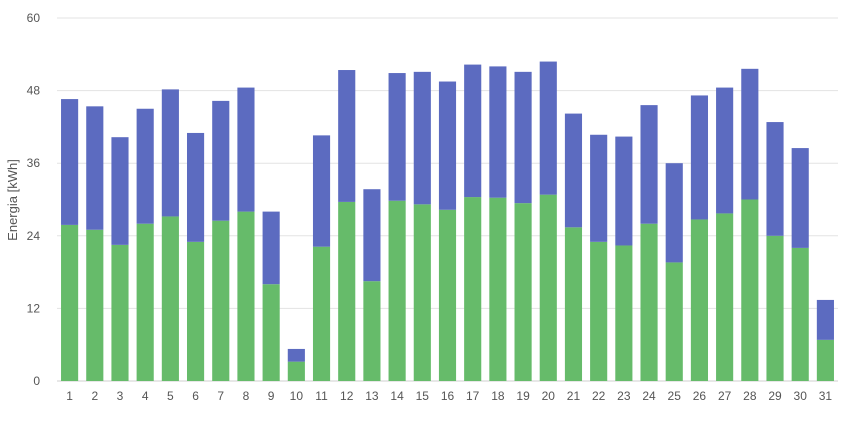  What do you see at coordinates (34, 308) in the screenshot?
I see `y-tick-label: 12` at bounding box center [34, 308].